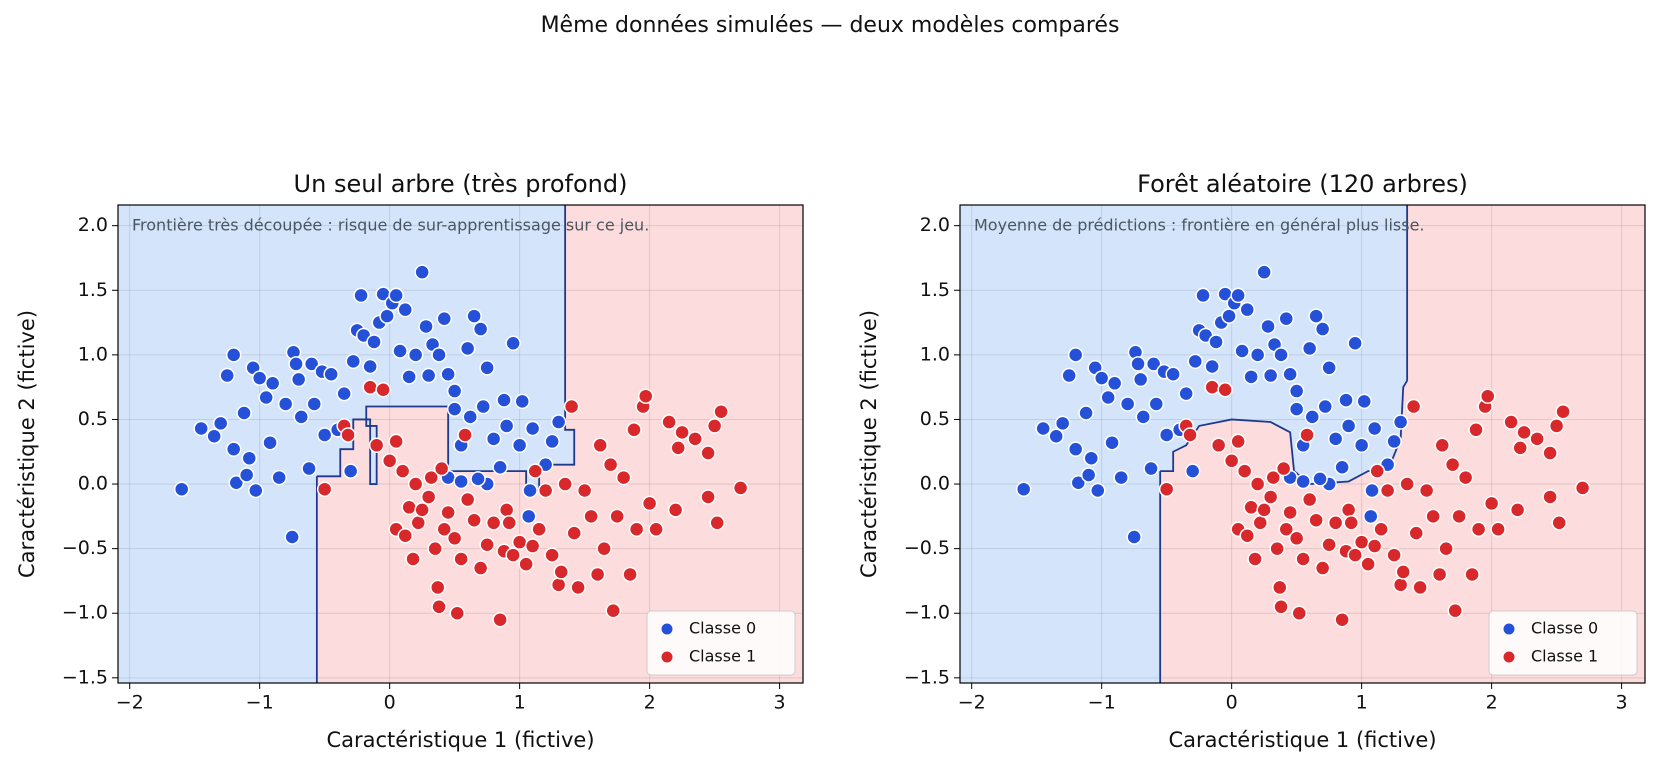 The height and width of the screenshot is (770, 1660). What do you see at coordinates (1622, 703) in the screenshot?
I see `x-tick-label: 3` at bounding box center [1622, 703].